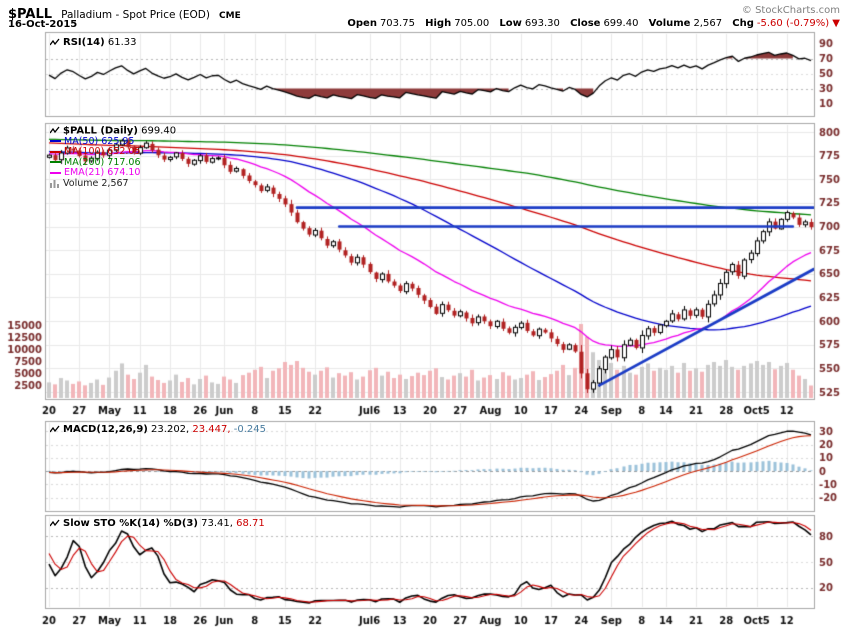 The height and width of the screenshot is (633, 850). What do you see at coordinates (397, 23) in the screenshot?
I see `open-value: 703.75` at bounding box center [397, 23].